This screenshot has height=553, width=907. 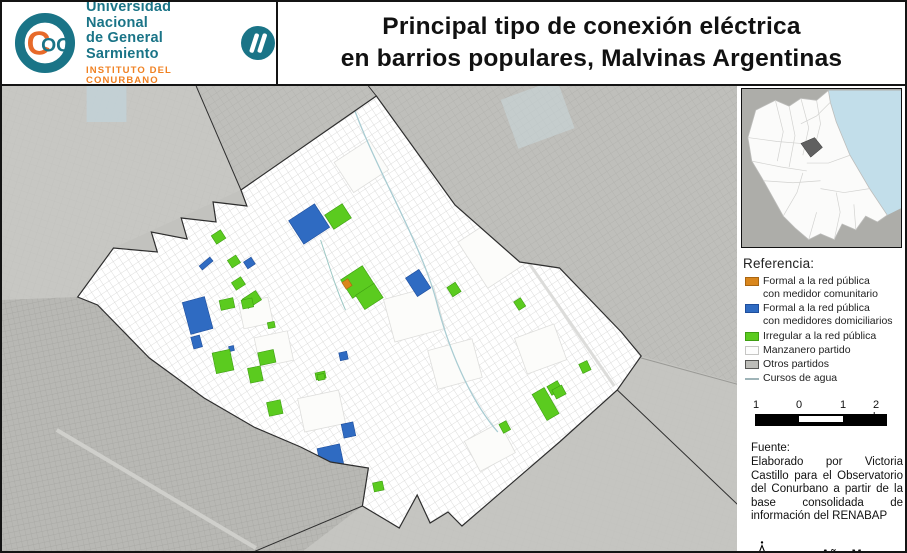 I want to click on ico-logo-icon: C OC, so click(x=45, y=43).